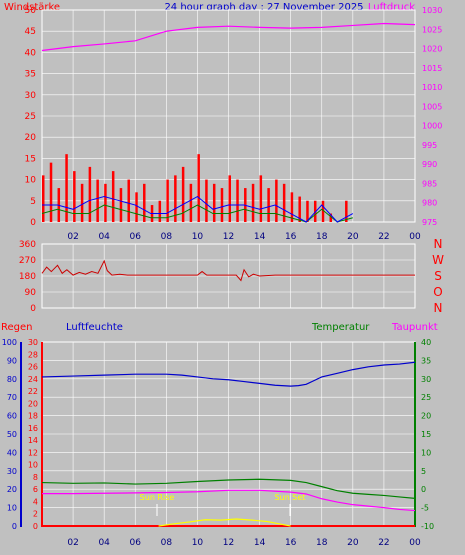  I want to click on x-tick-label: 16, so click(291, 237).